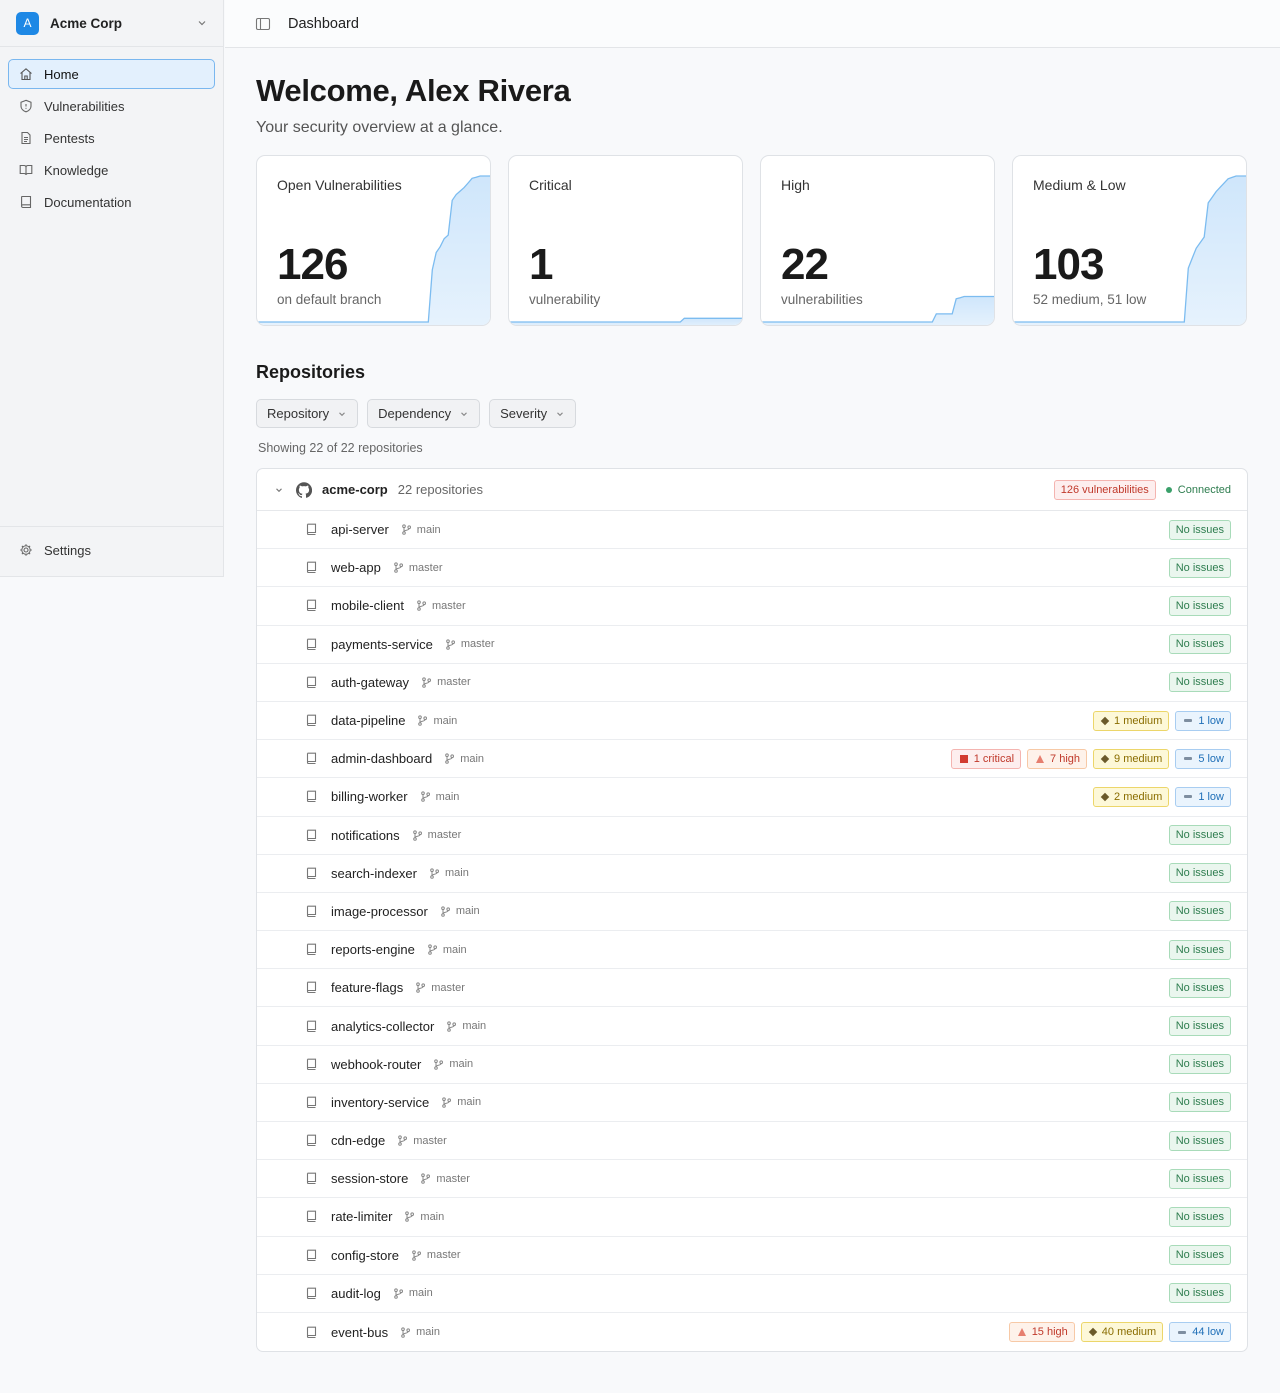 The width and height of the screenshot is (1280, 1393). I want to click on table-row: config-store master No issues, so click(752, 1256).